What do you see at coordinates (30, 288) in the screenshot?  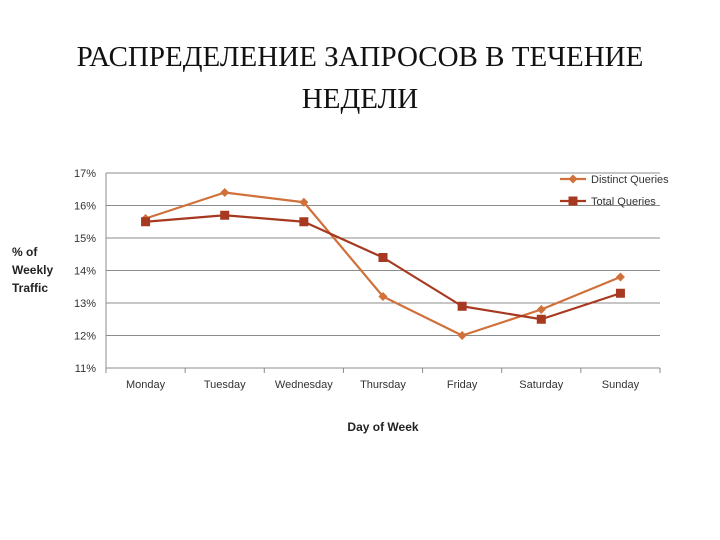 I see `y-axis-label-line-3: Traffic` at bounding box center [30, 288].